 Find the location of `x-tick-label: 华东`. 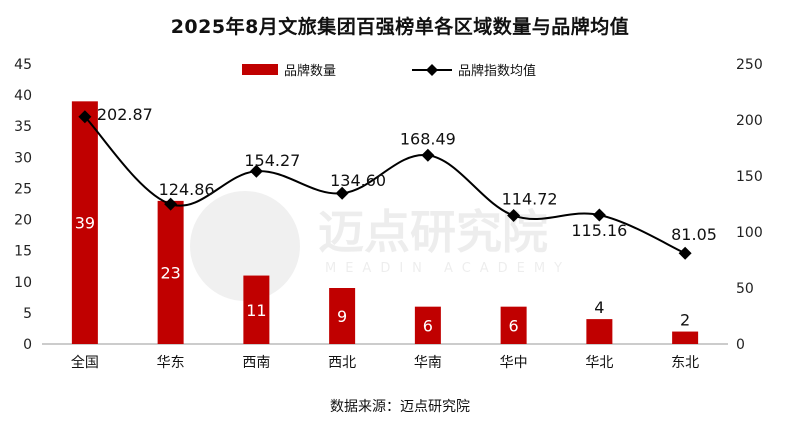

x-tick-label: 华东 is located at coordinates (171, 363).